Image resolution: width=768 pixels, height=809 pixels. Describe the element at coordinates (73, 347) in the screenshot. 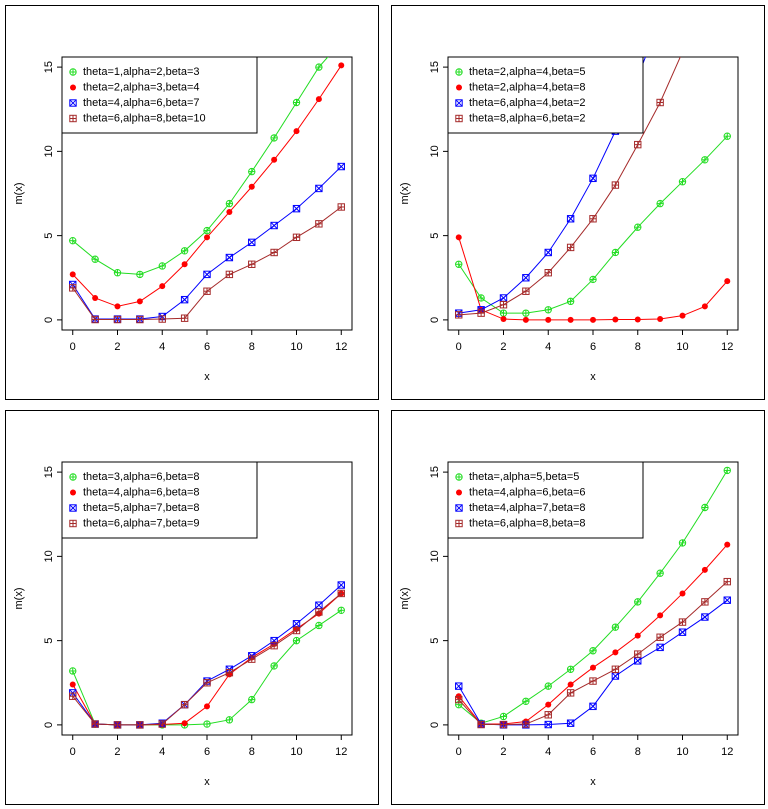

I see `x-tick-label: 0` at that location.